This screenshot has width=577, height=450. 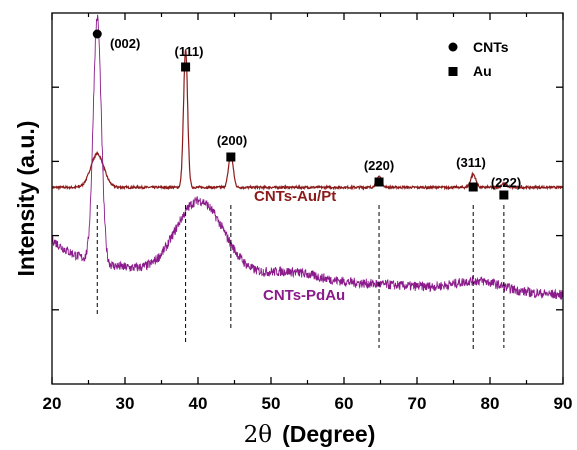 I want to click on x-tick-label: 60, so click(x=344, y=403).